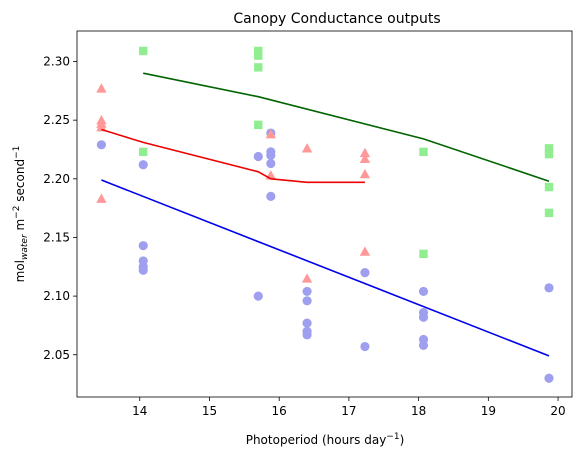 The width and height of the screenshot is (583, 460). What do you see at coordinates (56, 237) in the screenshot?
I see `y-tick-label: 2.15` at bounding box center [56, 237].